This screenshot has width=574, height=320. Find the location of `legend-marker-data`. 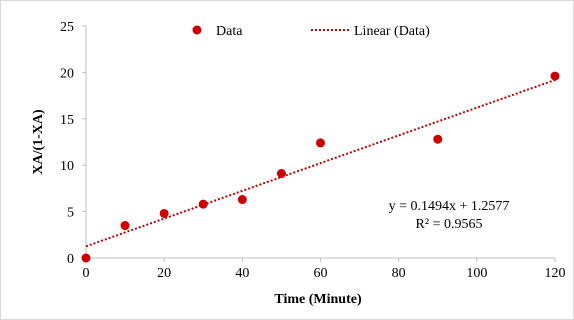

legend-marker-data is located at coordinates (197, 30).